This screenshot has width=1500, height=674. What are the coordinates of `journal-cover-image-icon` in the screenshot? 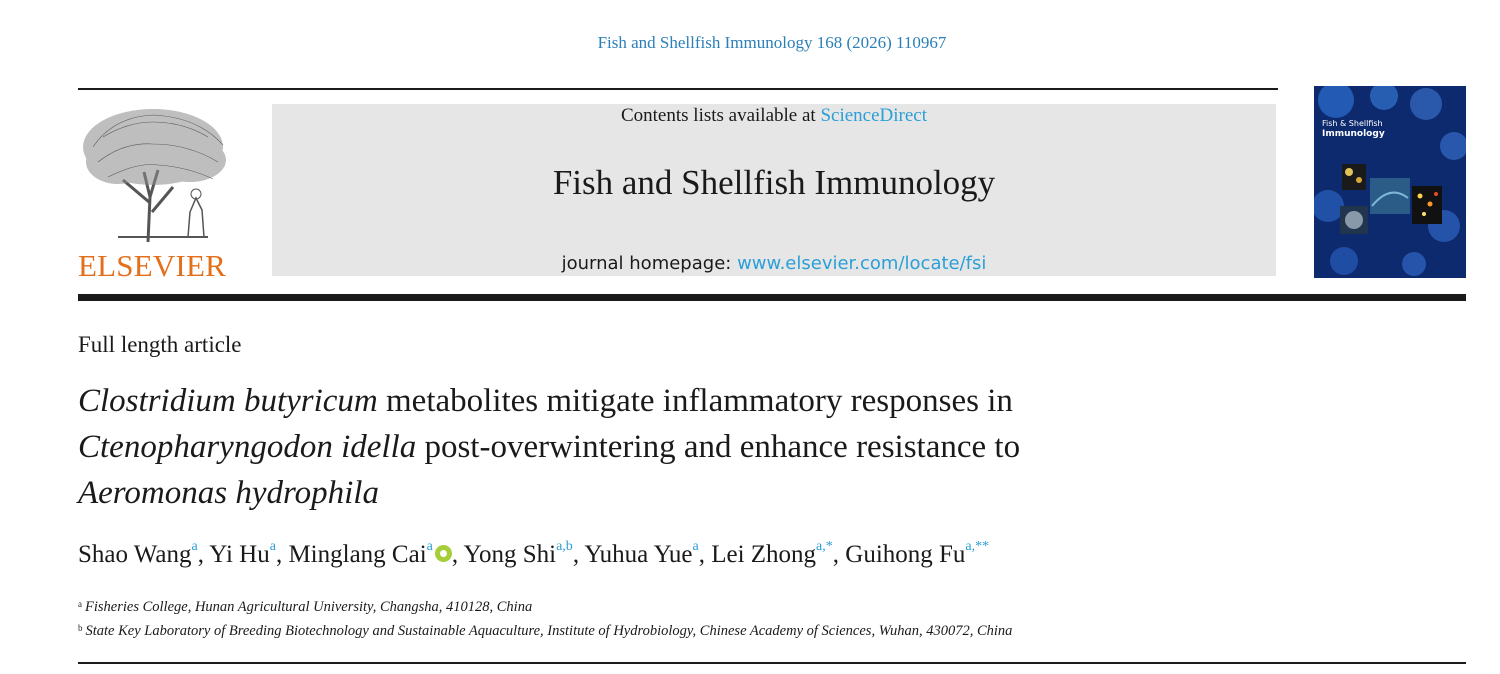 It's located at (1390, 182).